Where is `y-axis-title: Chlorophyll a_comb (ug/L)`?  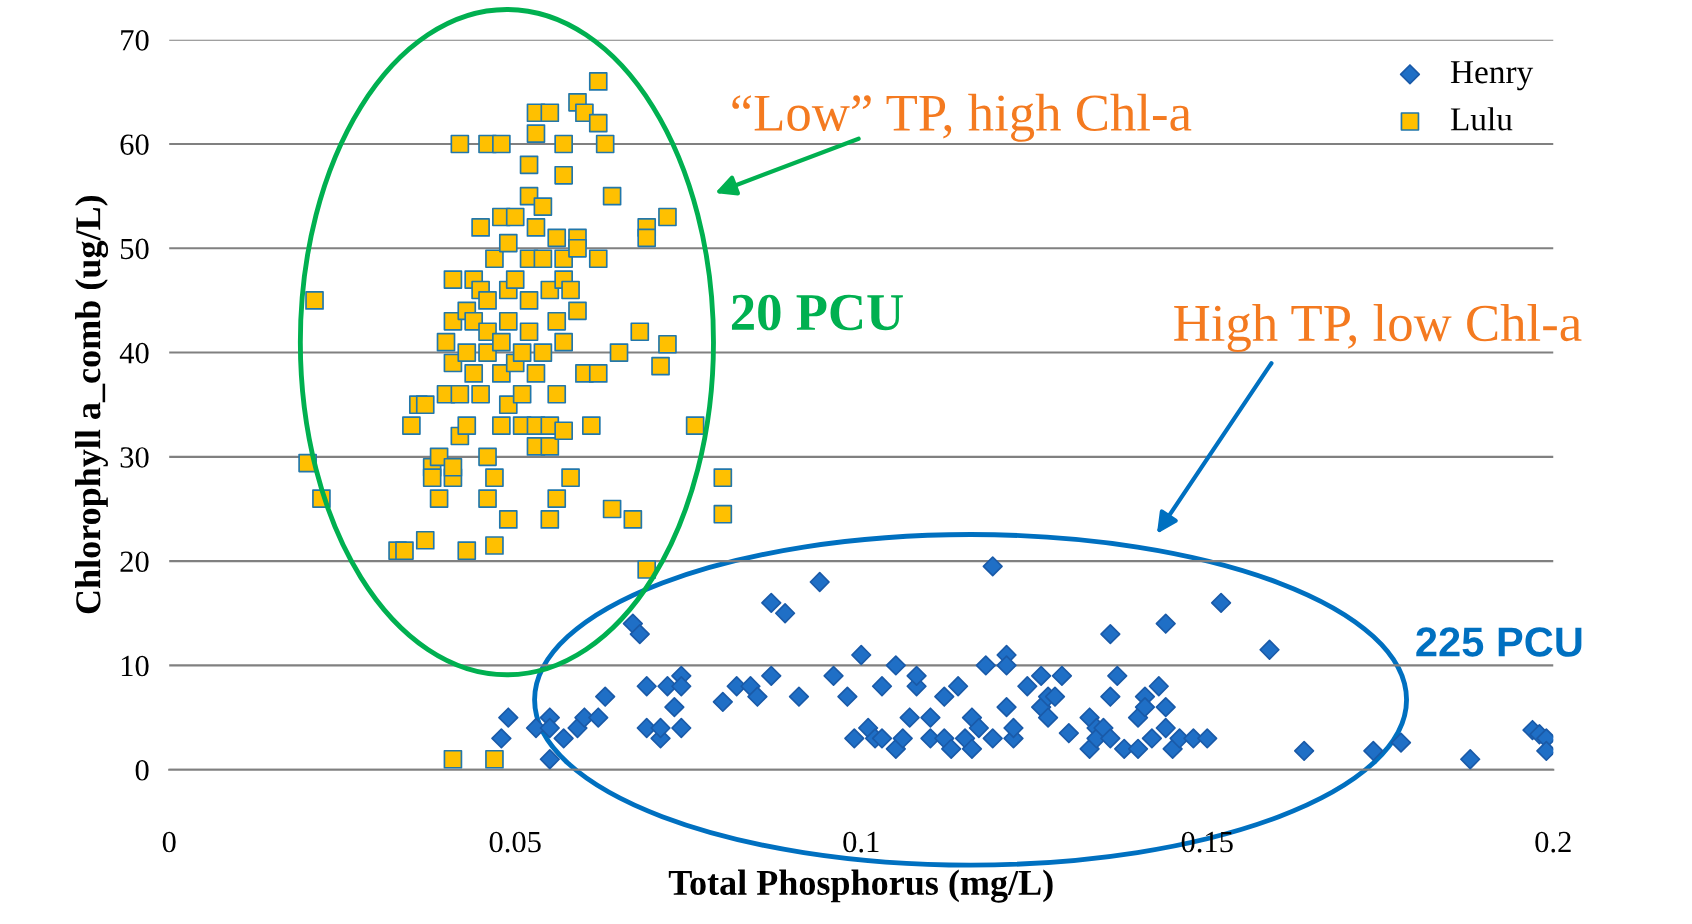
y-axis-title: Chlorophyll a_comb (ug/L) is located at coordinates (92, 404).